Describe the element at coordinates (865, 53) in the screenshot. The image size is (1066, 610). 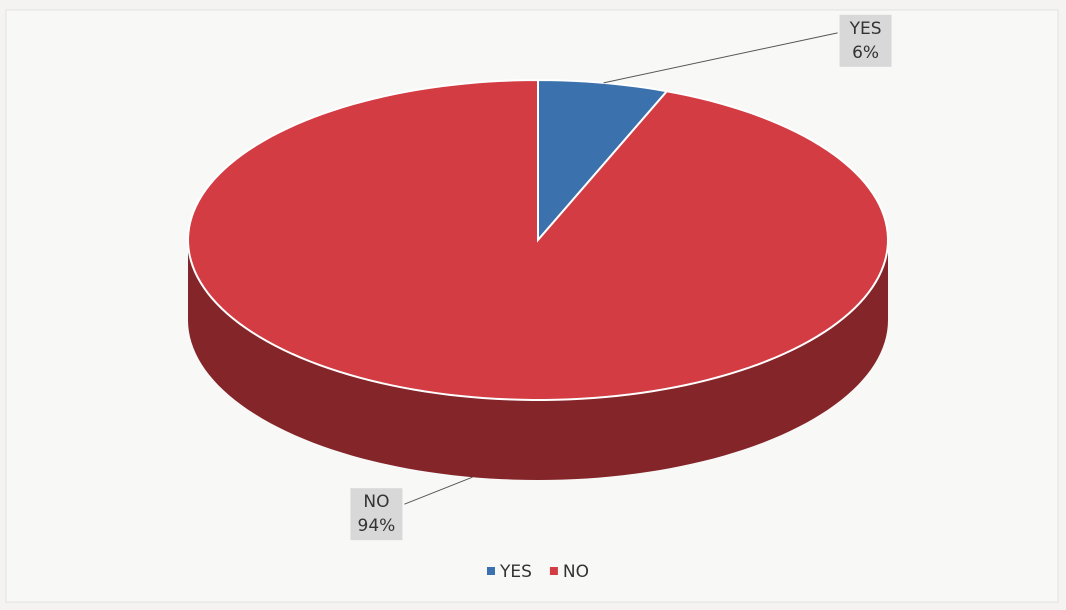
I see `value-label: 6%` at that location.